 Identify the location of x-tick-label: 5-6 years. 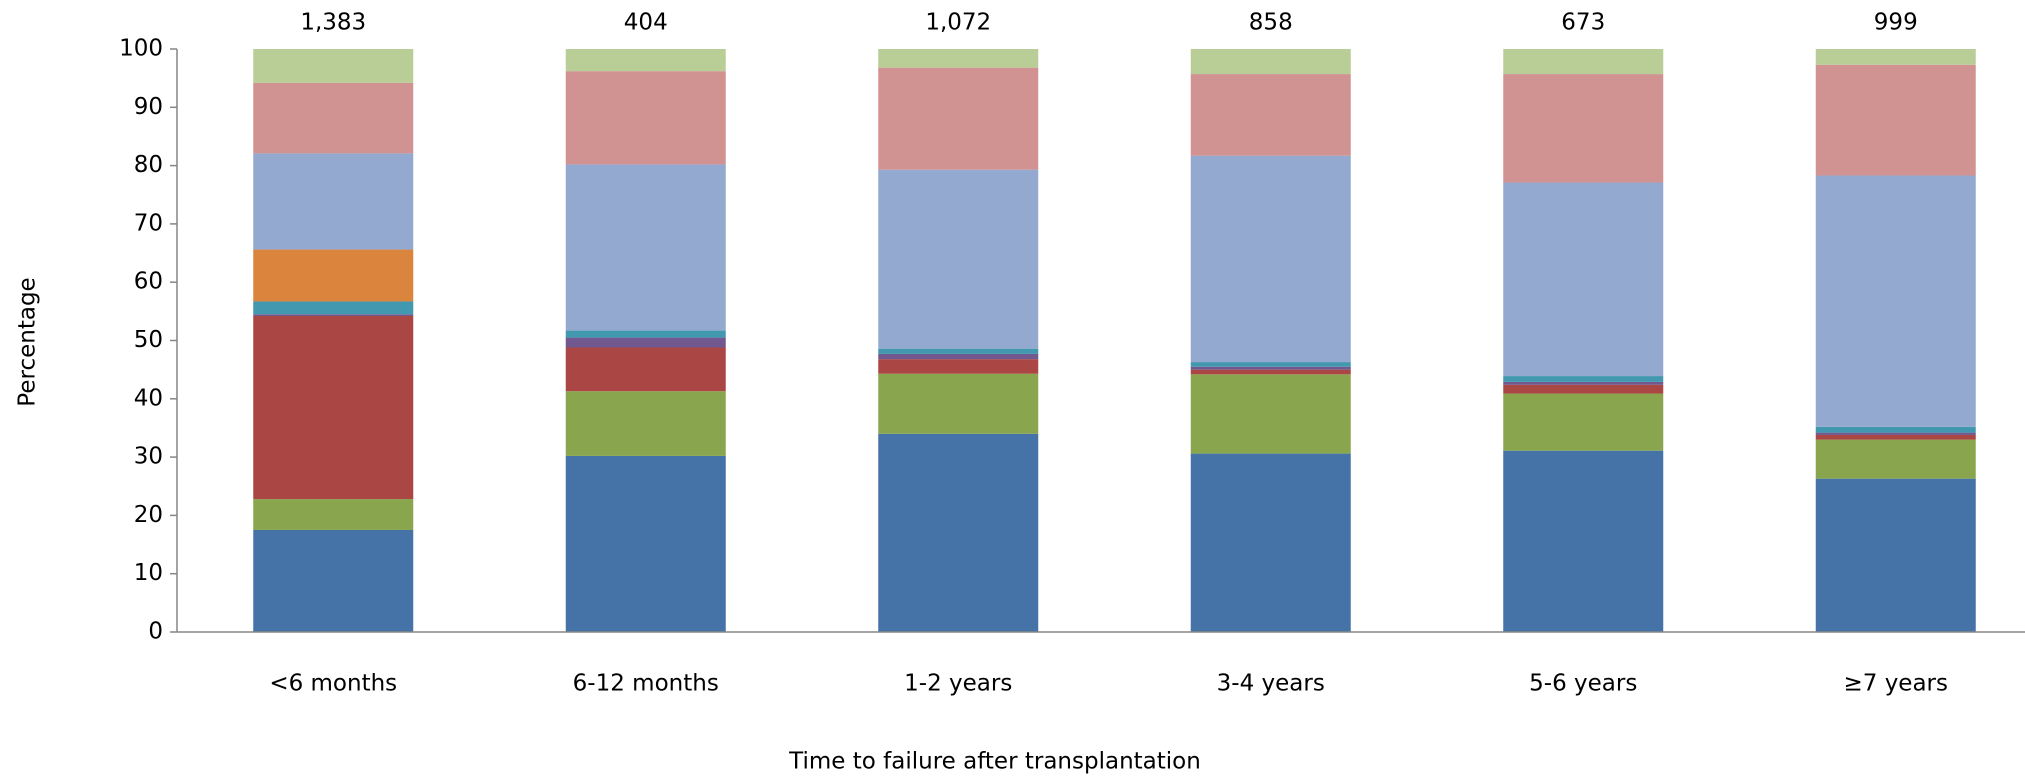
(1583, 684).